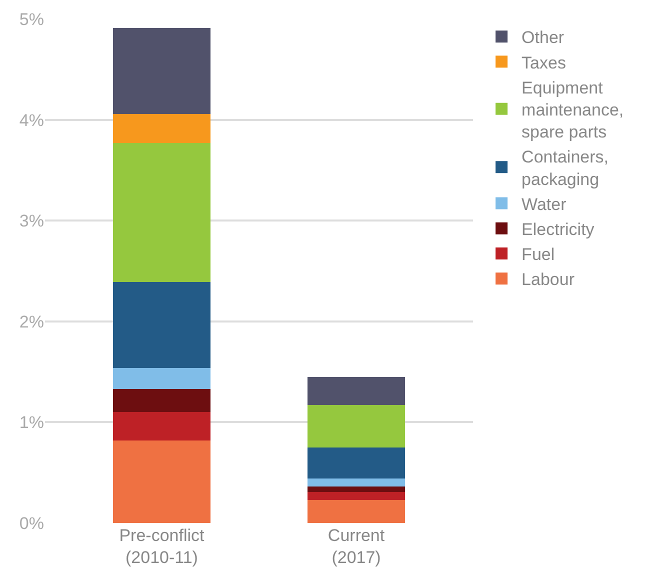  I want to click on legend-label: Equipment maintenance, spare parts, so click(573, 110).